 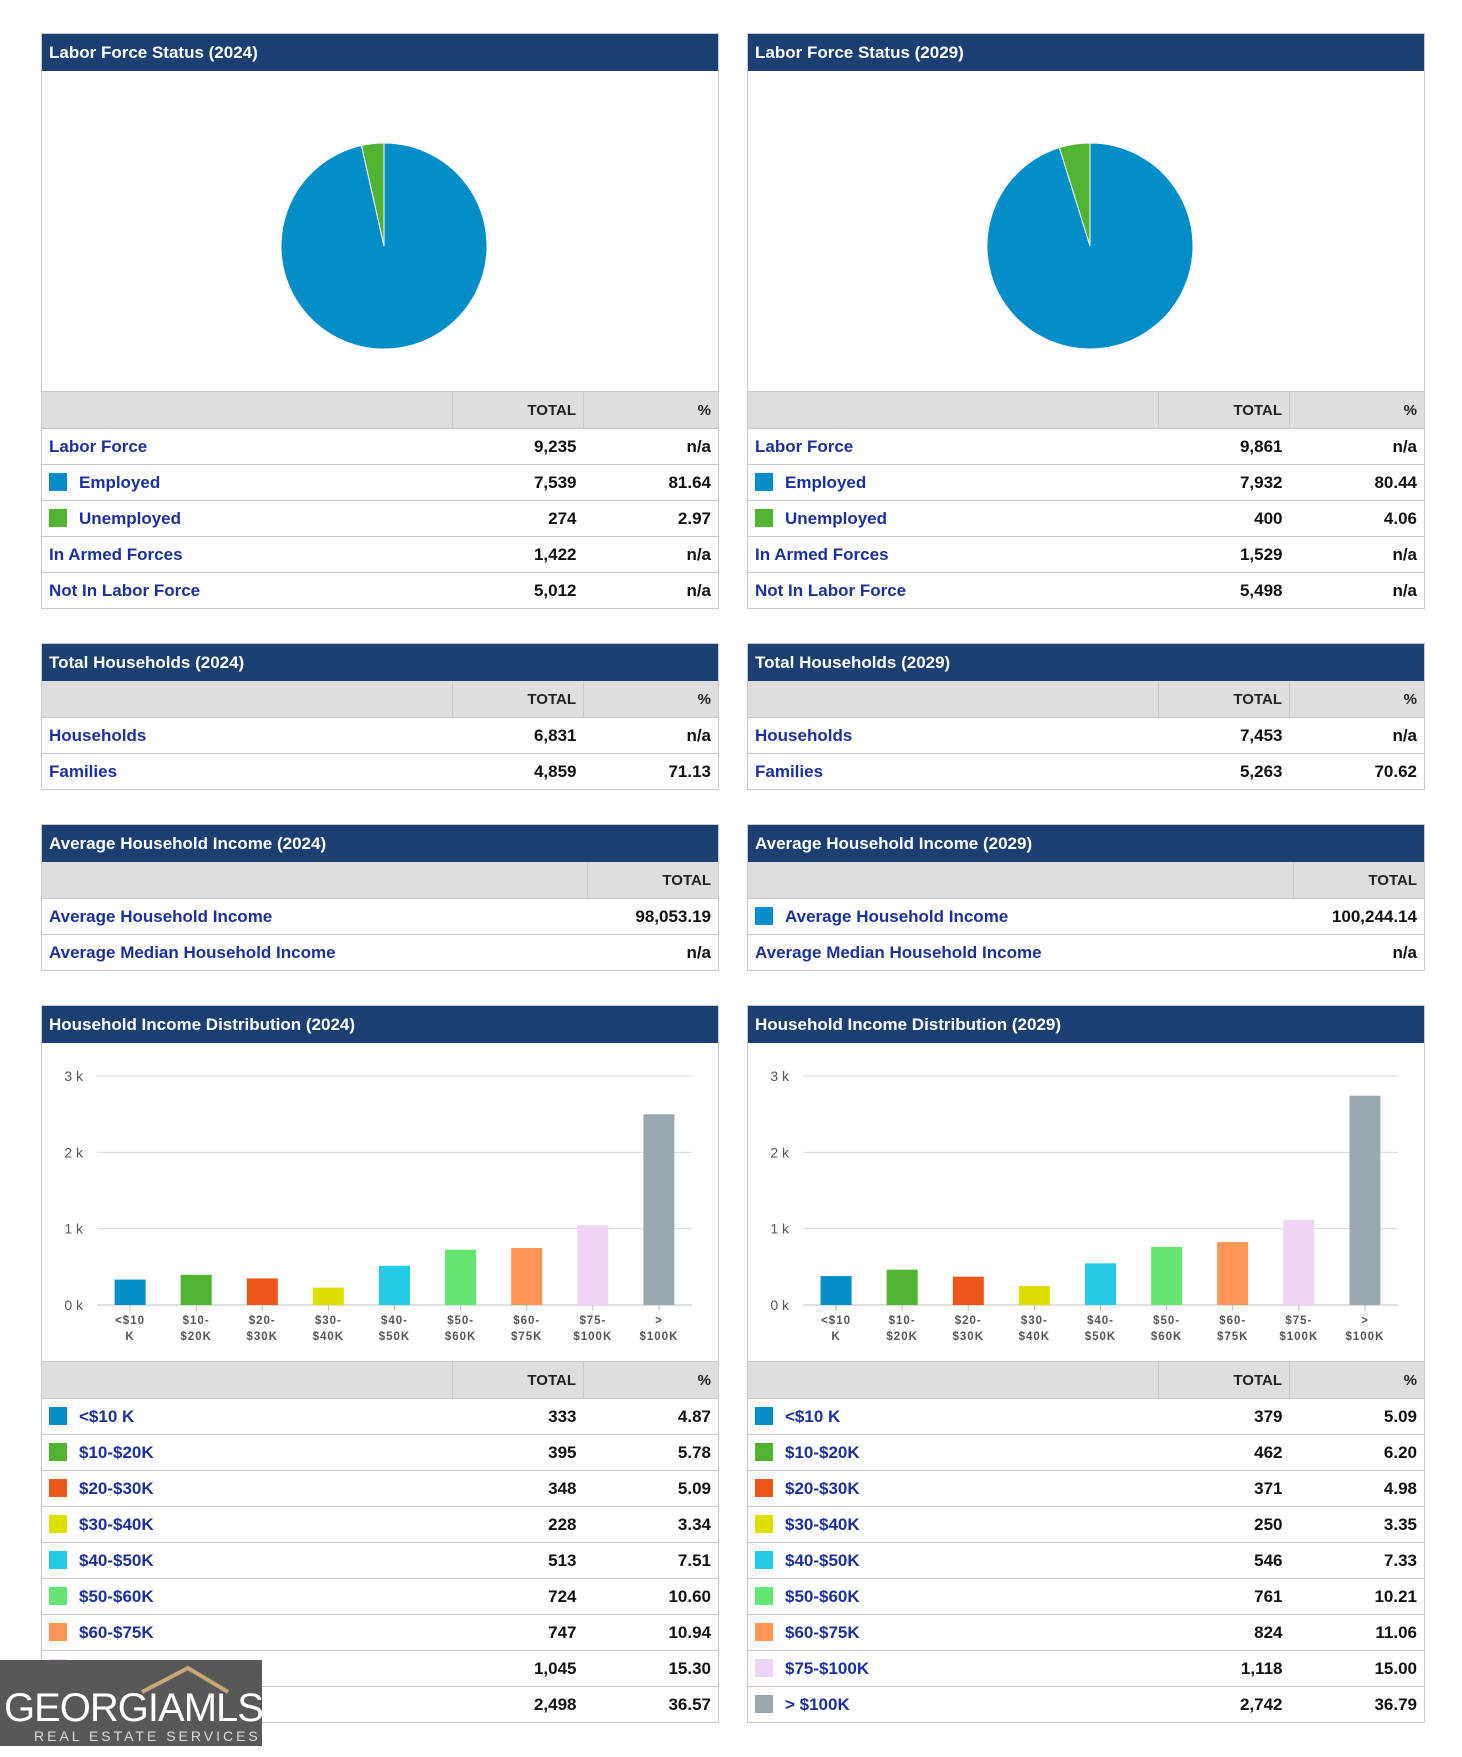 What do you see at coordinates (953, 446) in the screenshot?
I see `row-label-cell: Labor Force` at bounding box center [953, 446].